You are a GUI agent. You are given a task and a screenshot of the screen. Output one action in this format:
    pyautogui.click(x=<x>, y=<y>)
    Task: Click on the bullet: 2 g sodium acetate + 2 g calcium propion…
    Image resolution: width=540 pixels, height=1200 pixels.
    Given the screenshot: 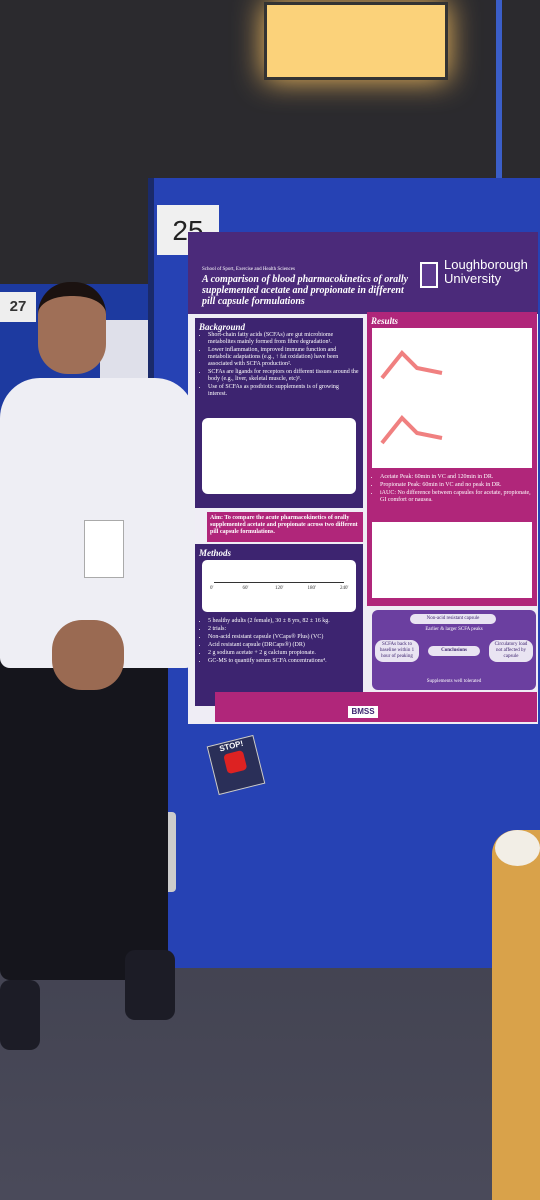 What is the action you would take?
    pyautogui.click(x=283, y=653)
    